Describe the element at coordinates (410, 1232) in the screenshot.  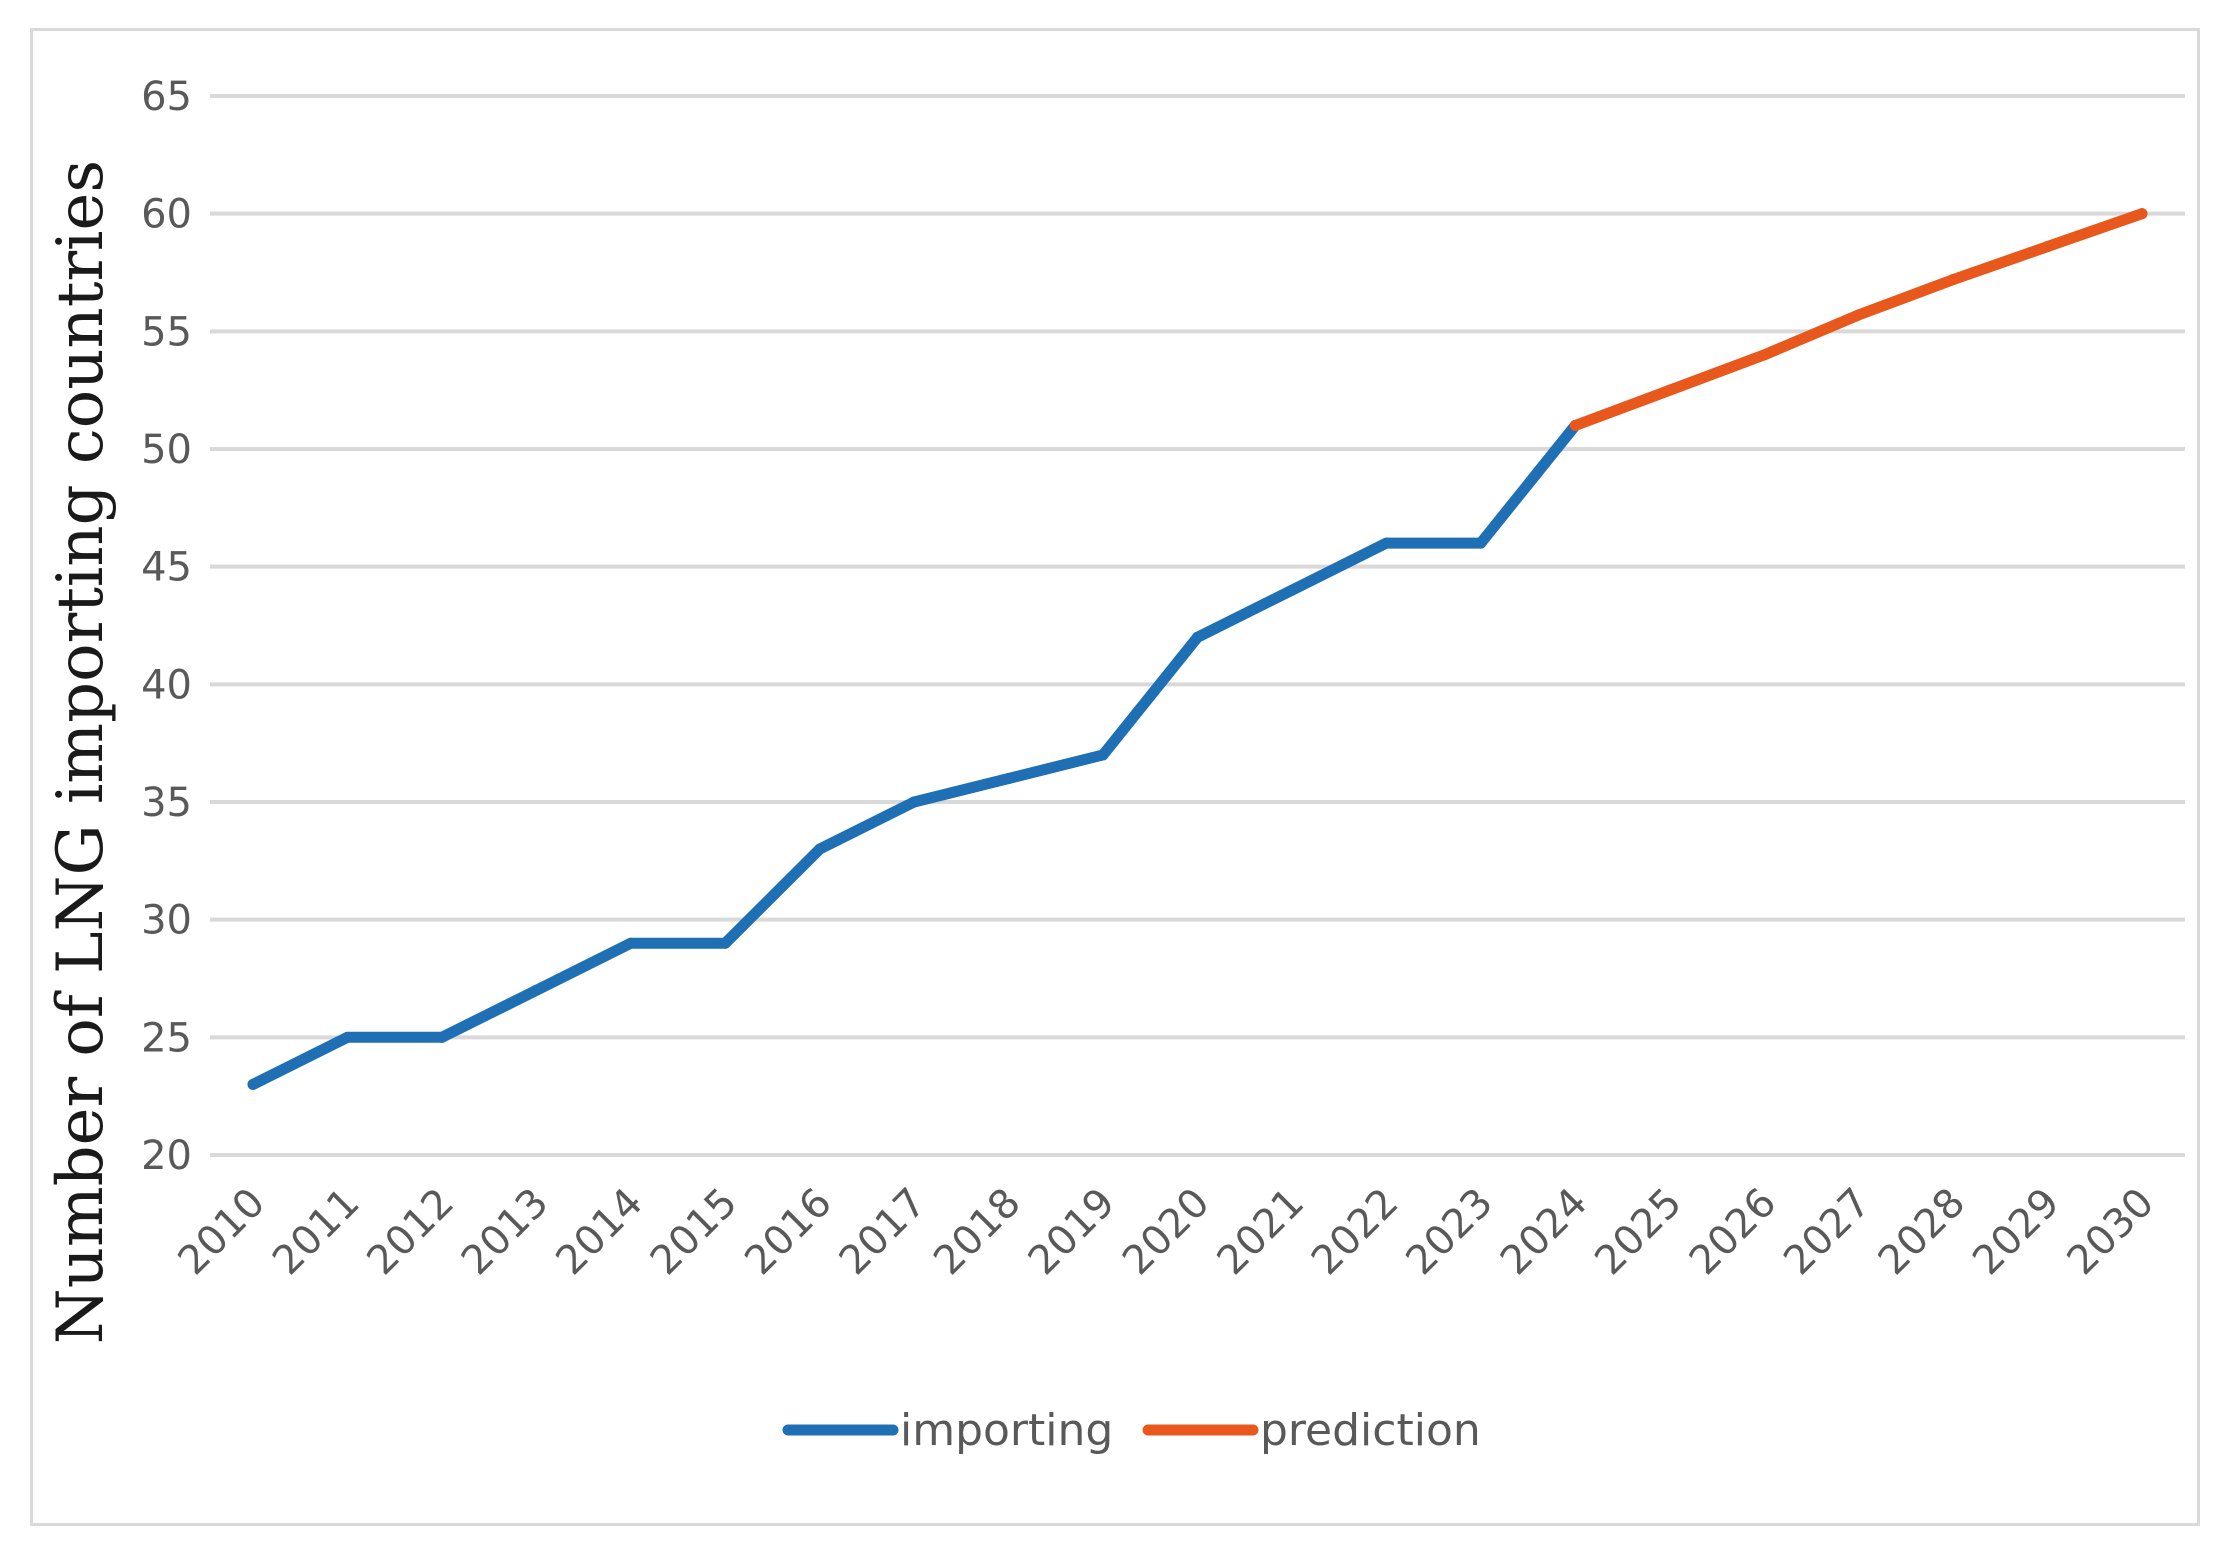
I see `x-tick-label: 2012` at that location.